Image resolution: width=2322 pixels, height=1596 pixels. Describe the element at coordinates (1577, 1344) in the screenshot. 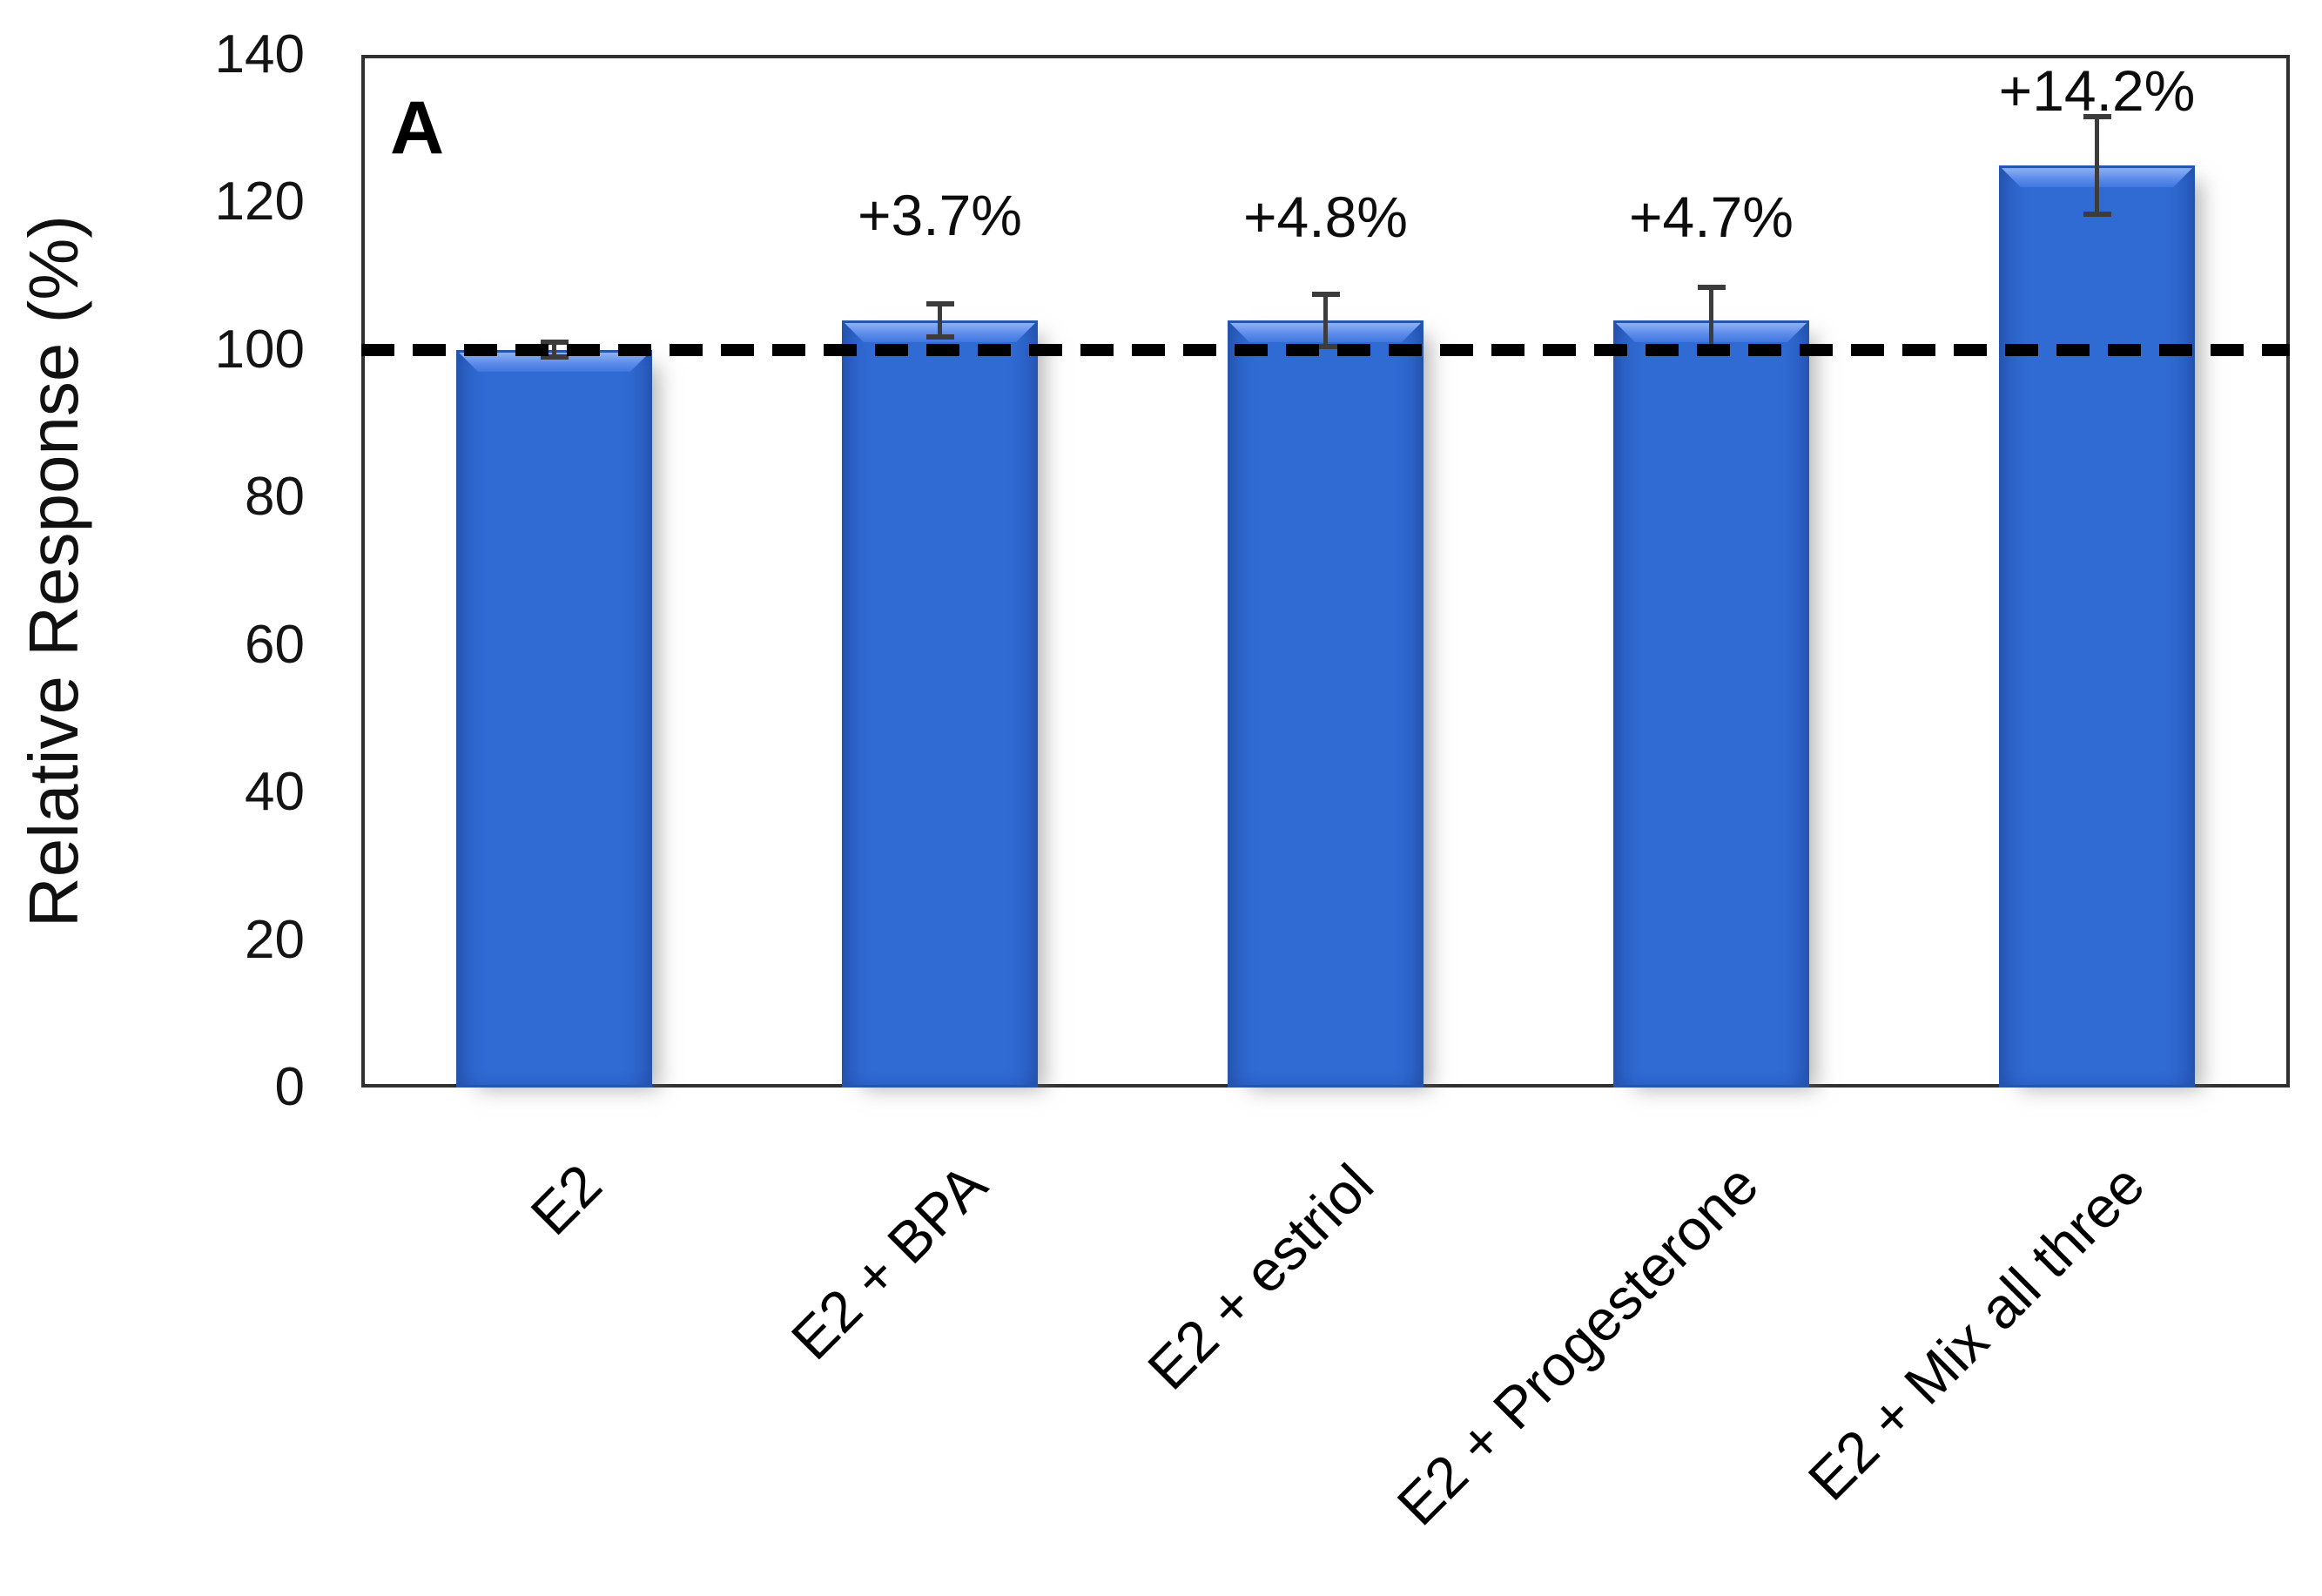

I see `x-category-label-text: E2 + Progesterone` at that location.